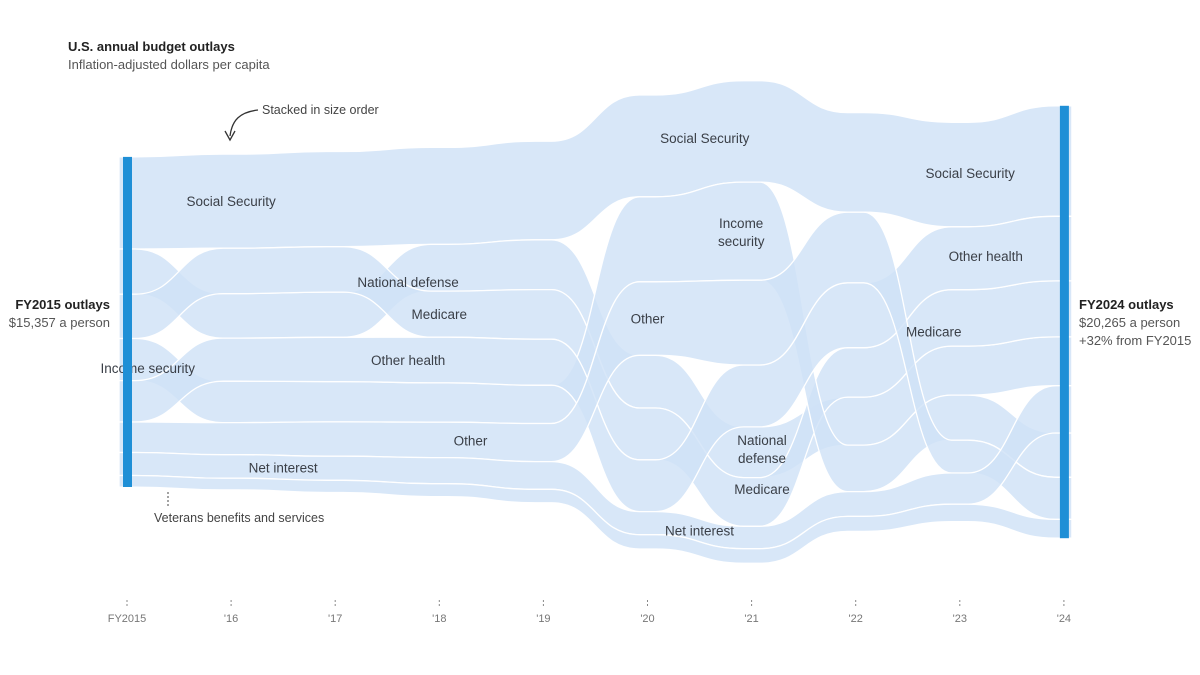 The height and width of the screenshot is (675, 1200). I want to click on x-tick-label: '21, so click(751, 619).